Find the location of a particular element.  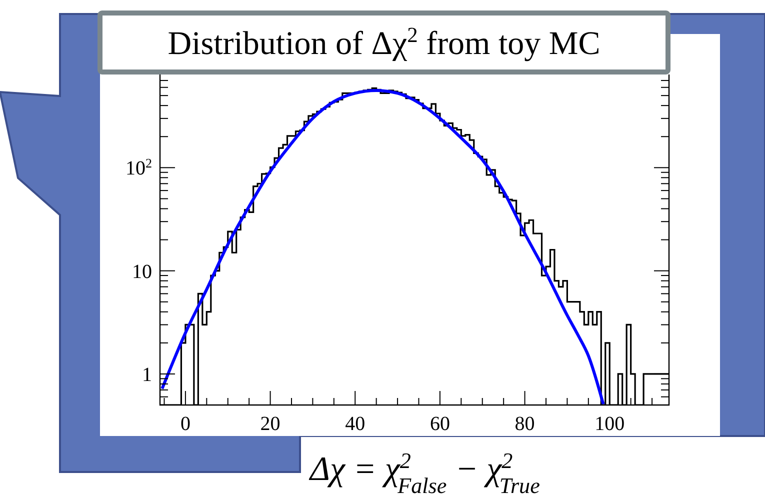

y-tick-label: 10 is located at coordinates (142, 271).